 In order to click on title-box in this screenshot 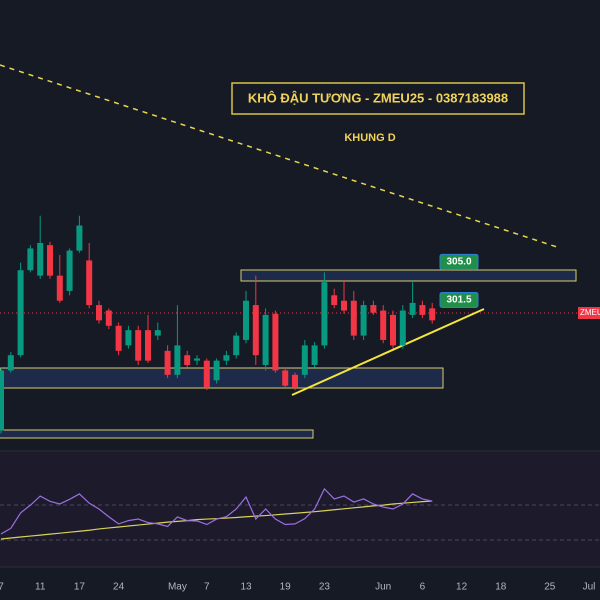, I will do `click(378, 98)`.